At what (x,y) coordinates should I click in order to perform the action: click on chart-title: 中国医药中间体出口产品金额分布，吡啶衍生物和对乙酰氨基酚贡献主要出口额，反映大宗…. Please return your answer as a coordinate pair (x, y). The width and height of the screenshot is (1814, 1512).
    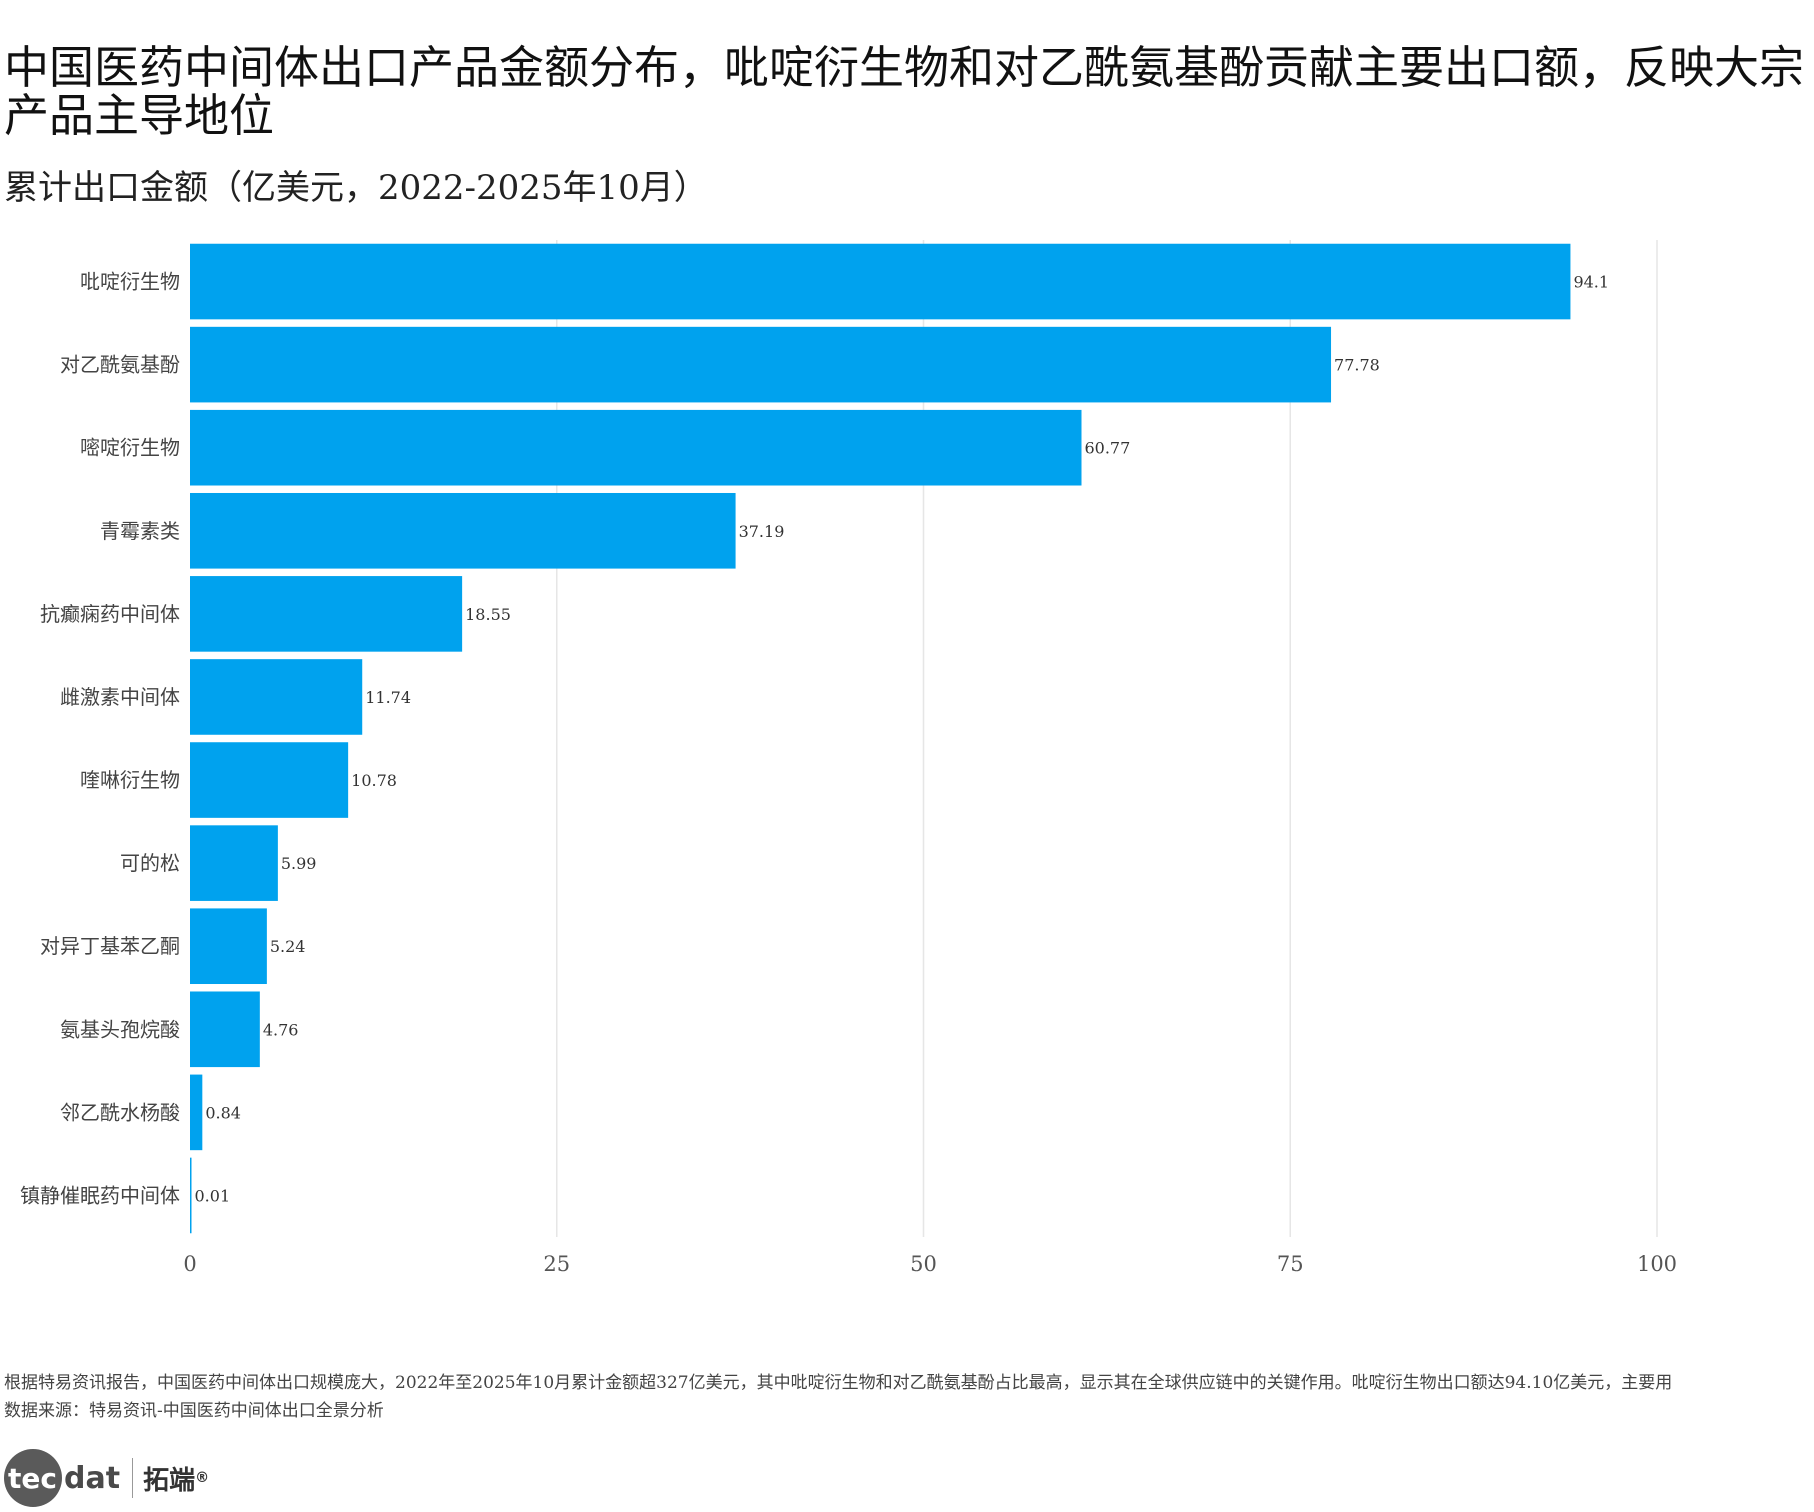
    Looking at the image, I should click on (904, 91).